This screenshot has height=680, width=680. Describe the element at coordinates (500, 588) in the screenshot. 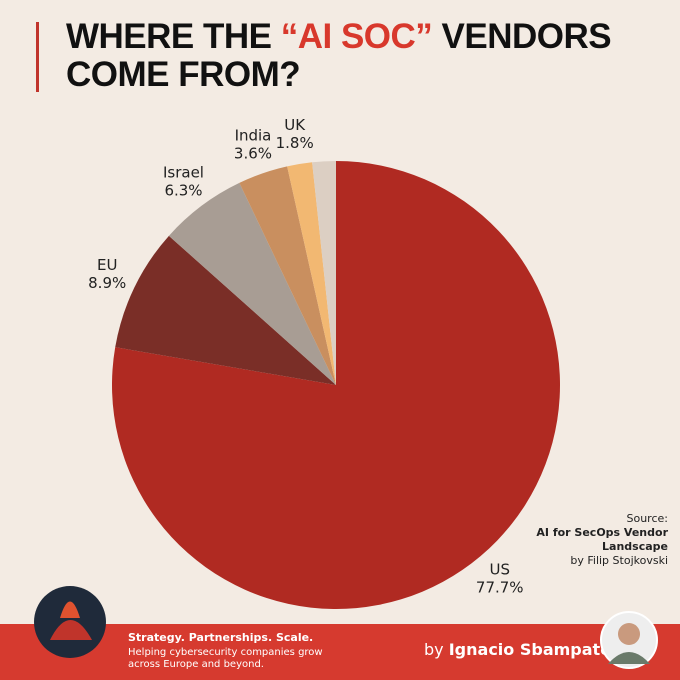

I see `slice-value: 77.7%` at that location.